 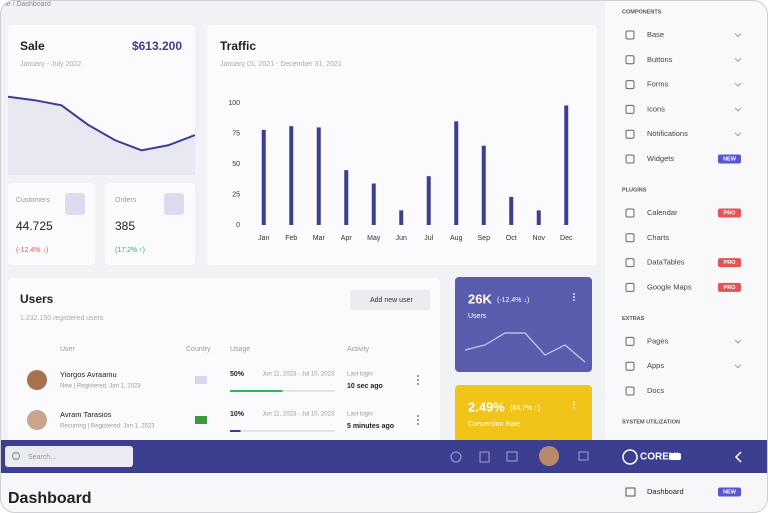 What do you see at coordinates (666, 262) in the screenshot?
I see `nav-item: DataTables` at bounding box center [666, 262].